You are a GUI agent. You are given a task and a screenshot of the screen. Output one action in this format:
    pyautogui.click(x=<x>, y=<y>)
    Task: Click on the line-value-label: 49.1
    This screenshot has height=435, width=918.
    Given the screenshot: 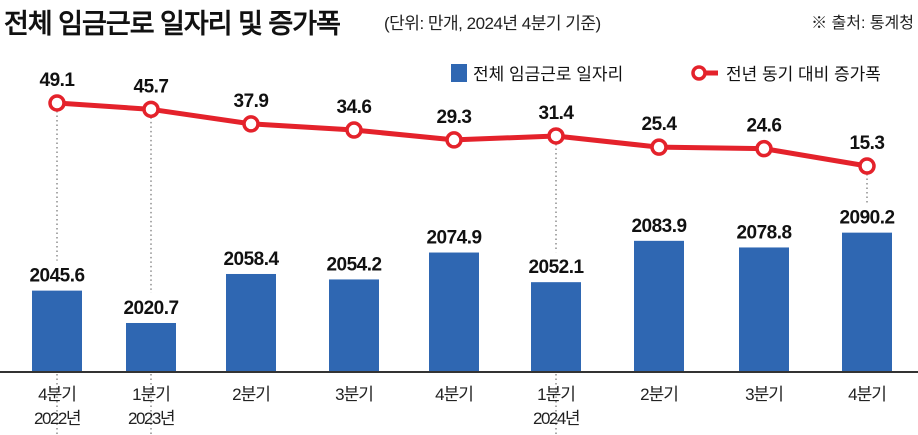 What is the action you would take?
    pyautogui.click(x=58, y=80)
    